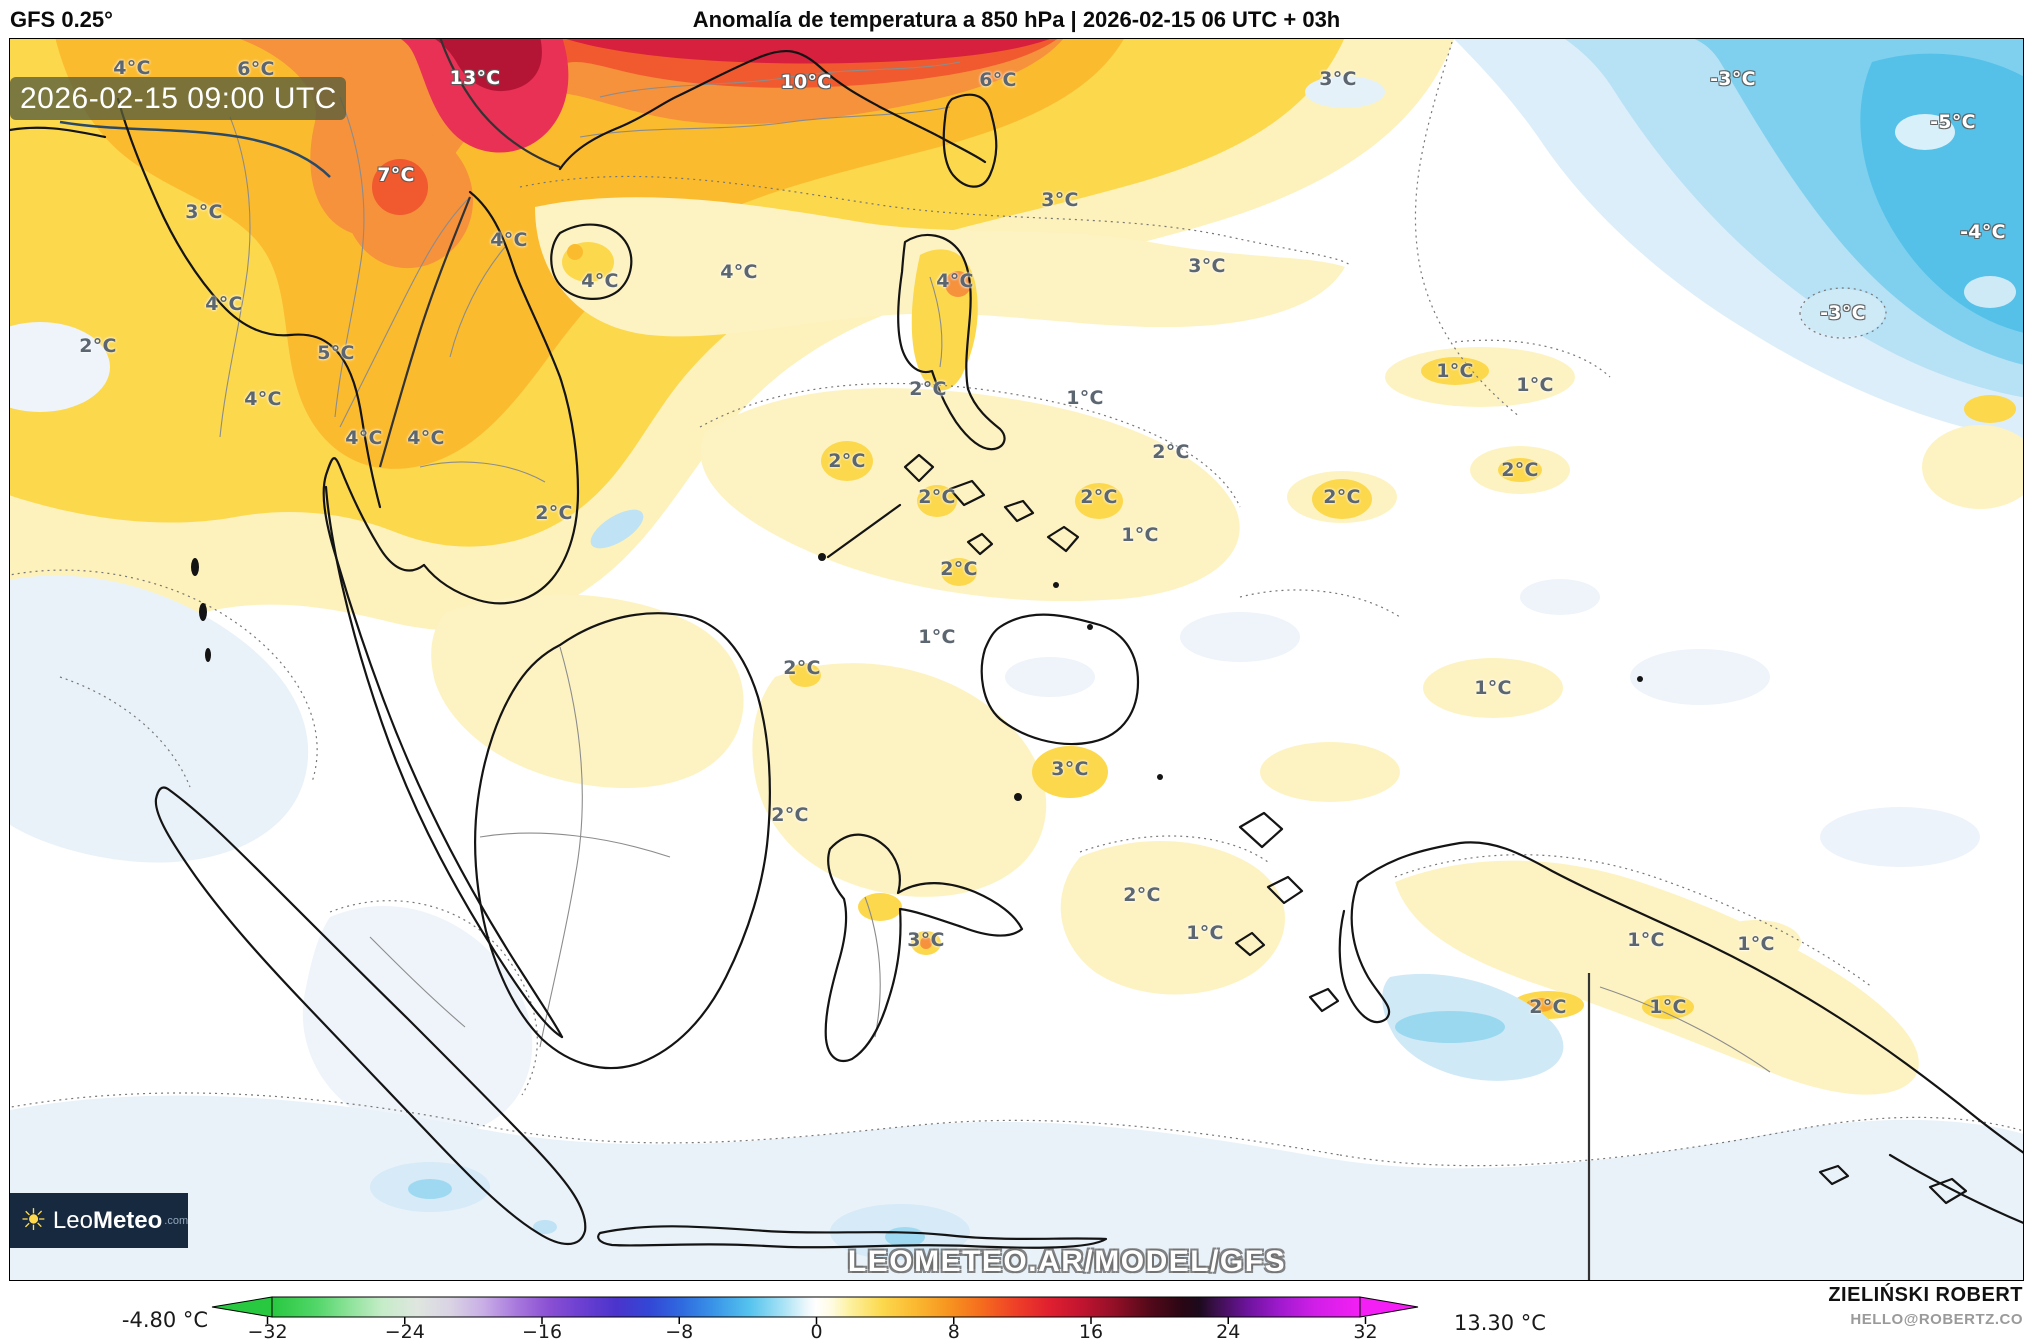 This screenshot has height=1344, width=2033. What do you see at coordinates (816, 1330) in the screenshot?
I see `svg-text: 0` at bounding box center [816, 1330].